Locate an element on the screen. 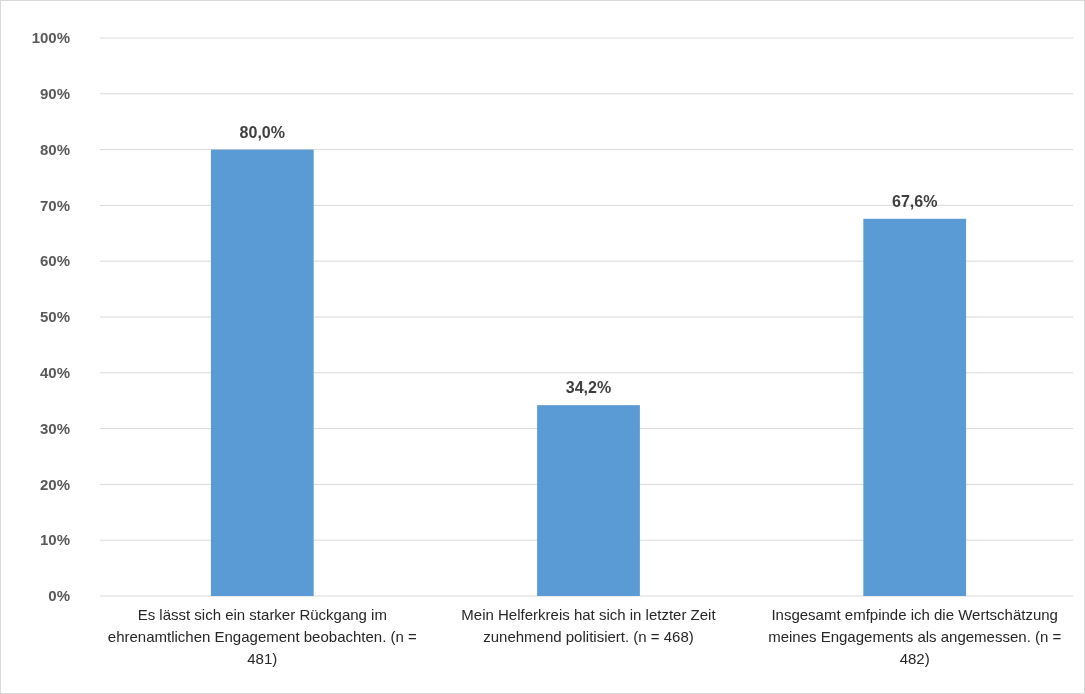 The width and height of the screenshot is (1085, 694). y-tick-label: 30% is located at coordinates (54, 428).